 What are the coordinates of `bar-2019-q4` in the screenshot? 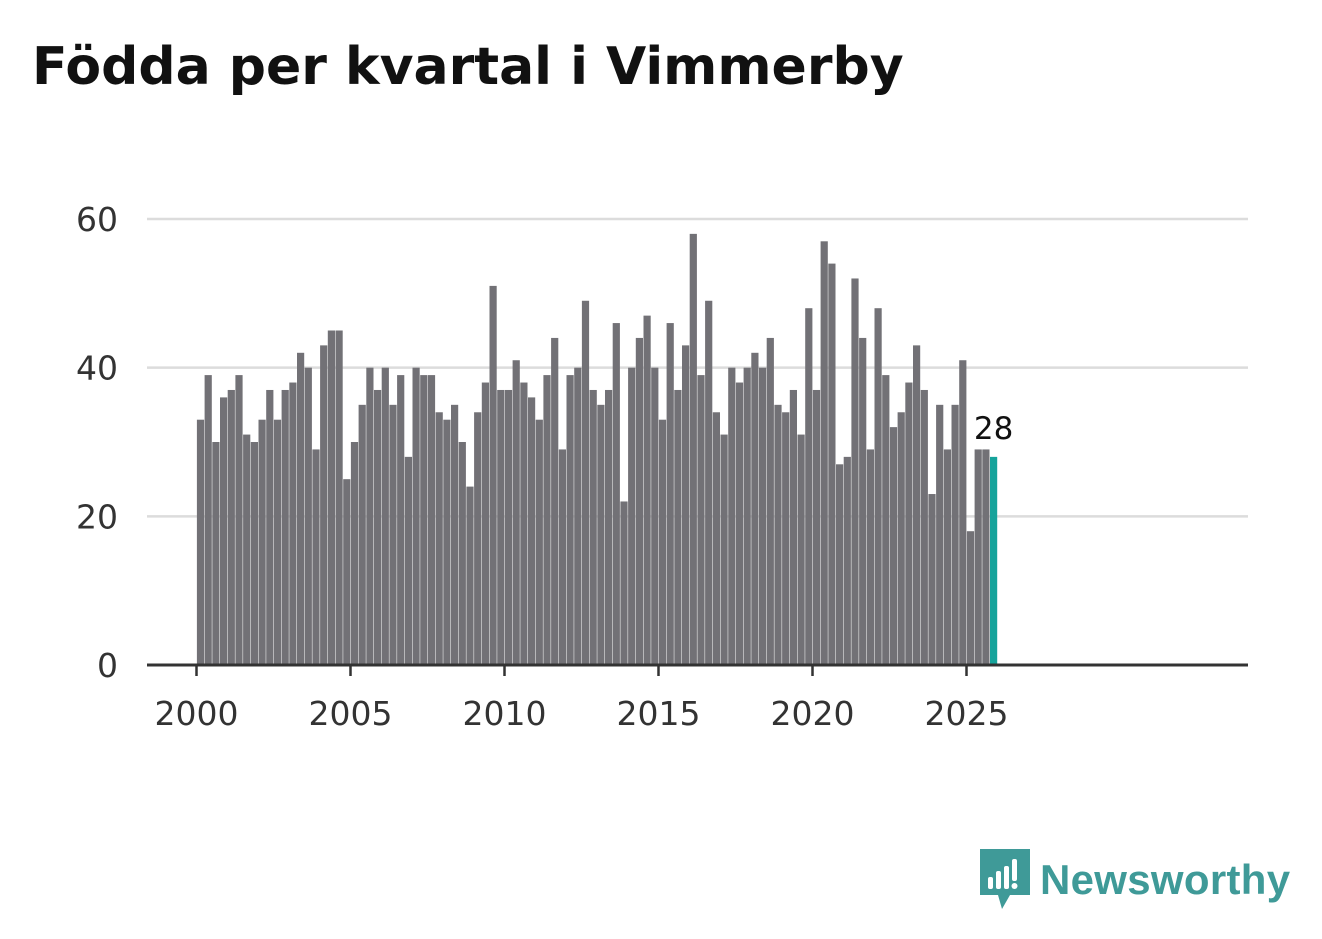 It's located at (809, 486).